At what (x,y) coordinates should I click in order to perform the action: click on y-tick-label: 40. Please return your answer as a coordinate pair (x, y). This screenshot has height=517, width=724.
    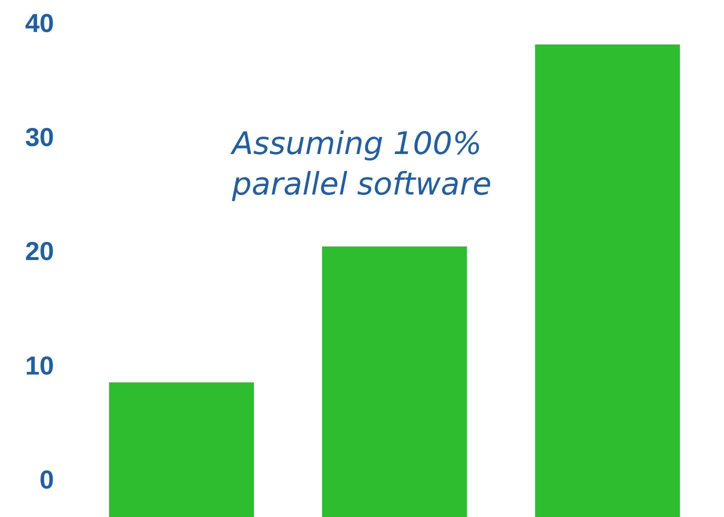
    Looking at the image, I should click on (39, 23).